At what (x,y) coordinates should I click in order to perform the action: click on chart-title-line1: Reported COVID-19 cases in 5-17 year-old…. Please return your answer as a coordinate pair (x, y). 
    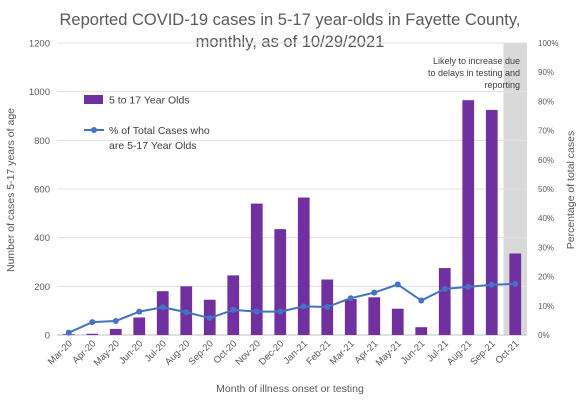
    Looking at the image, I should click on (290, 20).